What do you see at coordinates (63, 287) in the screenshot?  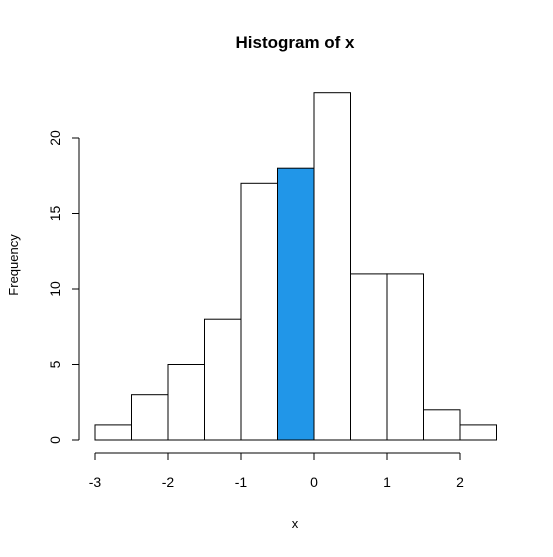 I see `y-axis: 0 5 10 15 20` at bounding box center [63, 287].